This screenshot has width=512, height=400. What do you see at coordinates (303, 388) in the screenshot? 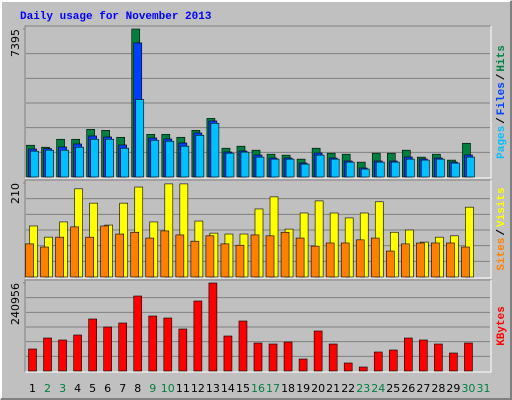
I see `x-tick-label: 19` at bounding box center [303, 388].